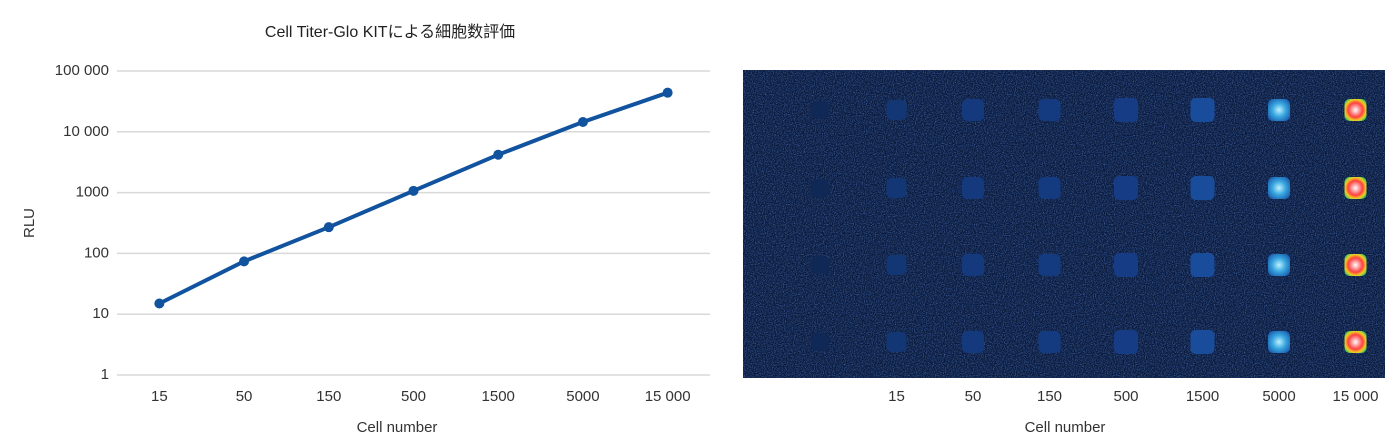  I want to click on y-tick-label: 10 000, so click(86, 131).